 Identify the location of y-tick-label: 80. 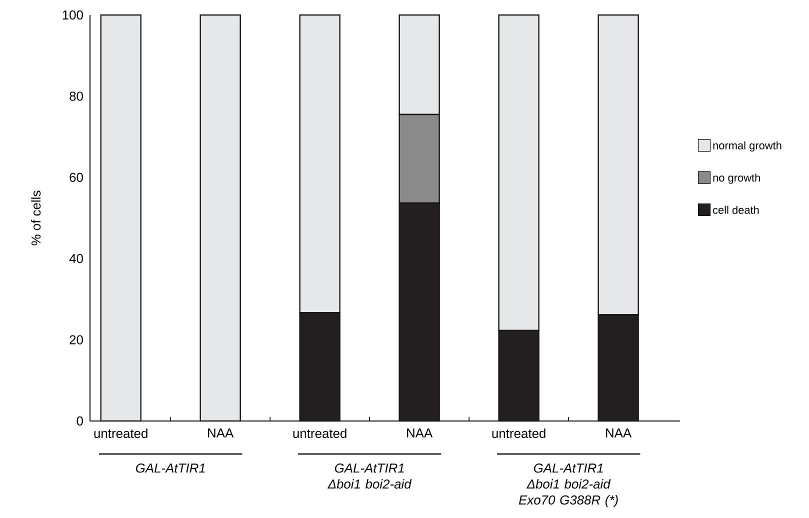
(76, 96).